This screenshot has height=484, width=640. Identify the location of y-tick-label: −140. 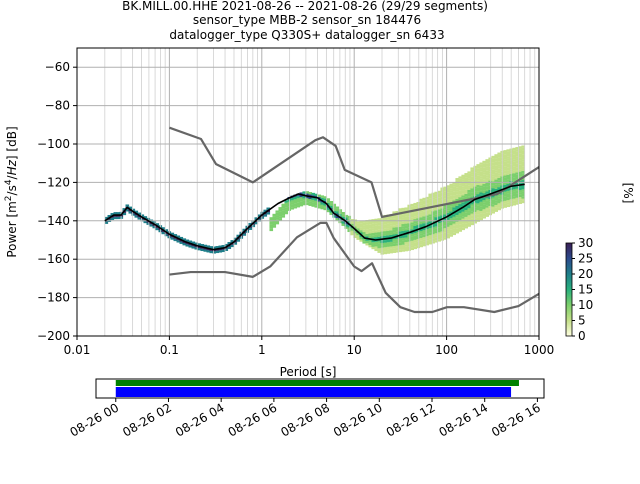
(53, 221).